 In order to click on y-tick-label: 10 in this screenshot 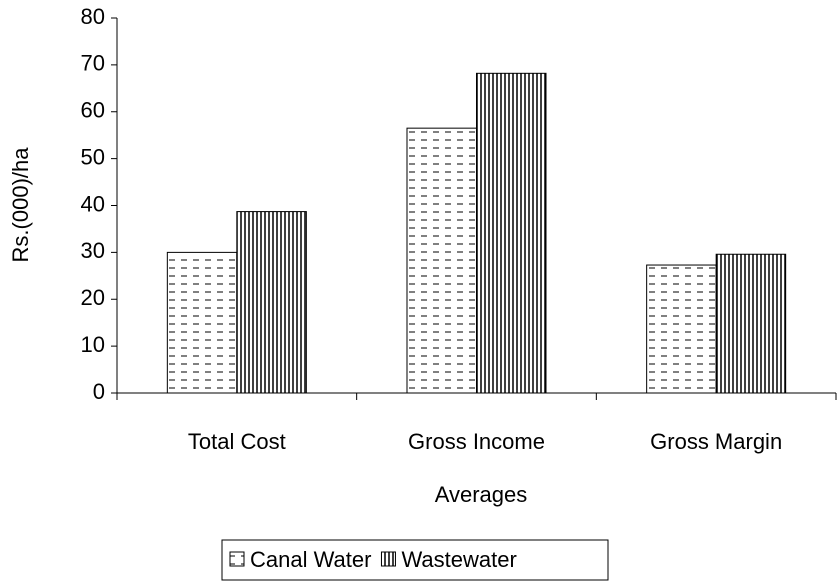, I will do `click(93, 344)`.